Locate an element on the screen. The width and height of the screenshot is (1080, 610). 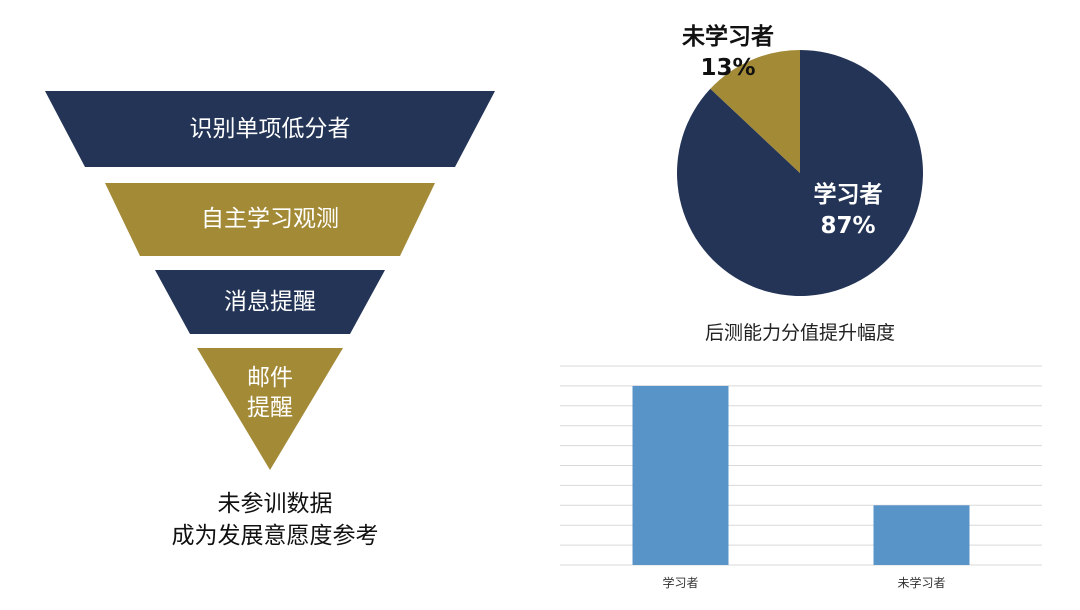
funnel-caption-line-1: 未参训数据 is located at coordinates (275, 504).